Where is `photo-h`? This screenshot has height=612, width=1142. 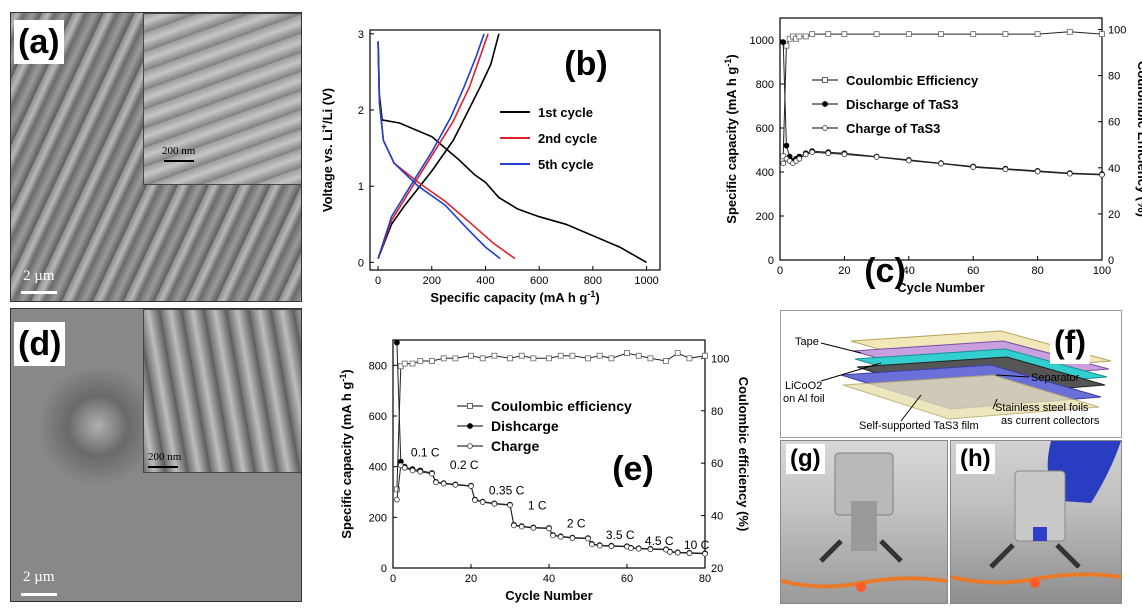 photo-h is located at coordinates (1036, 522).